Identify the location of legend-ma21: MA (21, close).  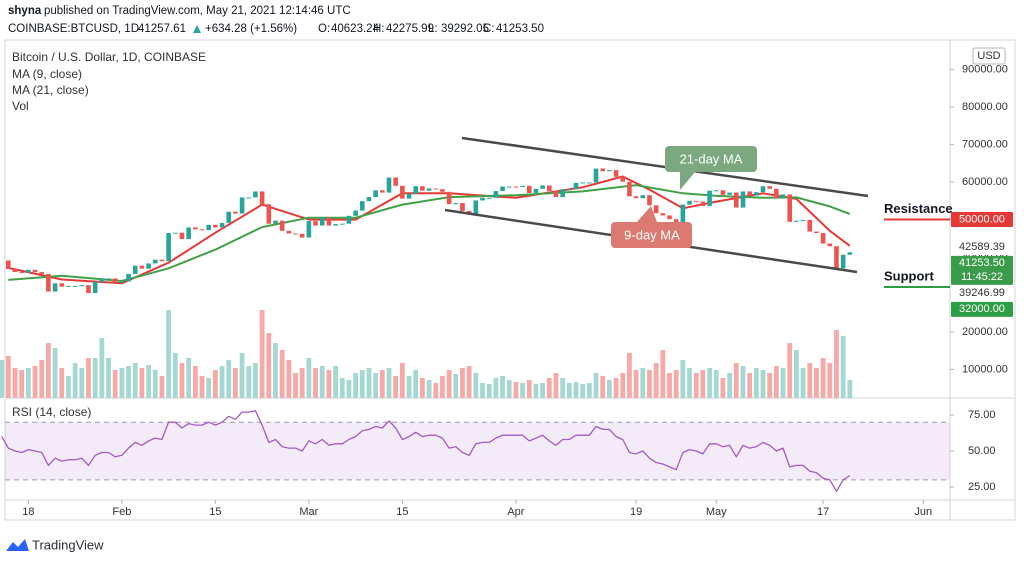
(50, 90).